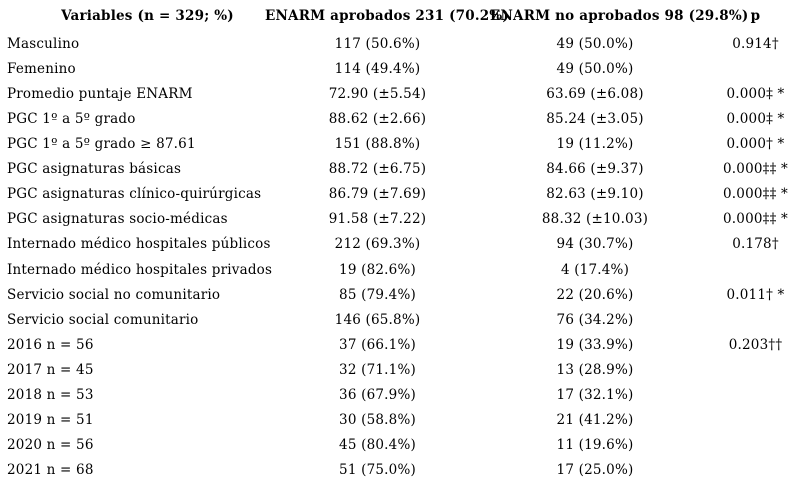 Image resolution: width=811 pixels, height=483 pixels. What do you see at coordinates (595, 169) in the screenshot?
I see `cell-no-aprobados: 84.66 (±9.37)` at bounding box center [595, 169].